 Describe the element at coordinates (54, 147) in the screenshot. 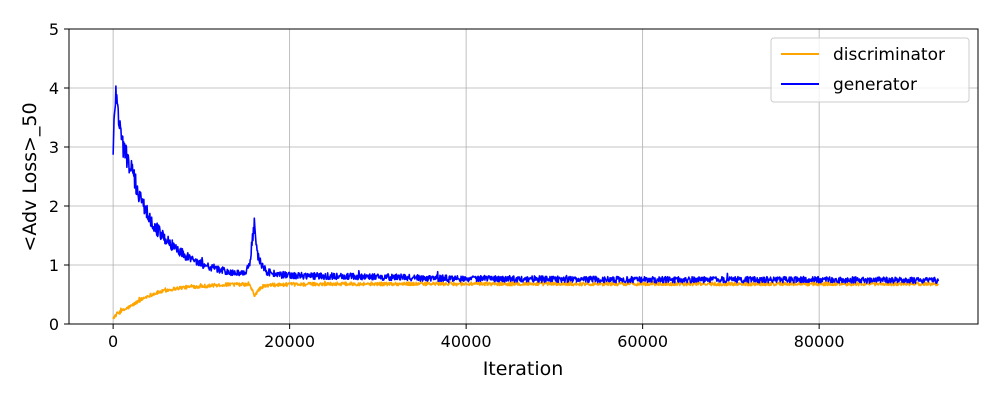

I see `y-tick-label: 3` at that location.